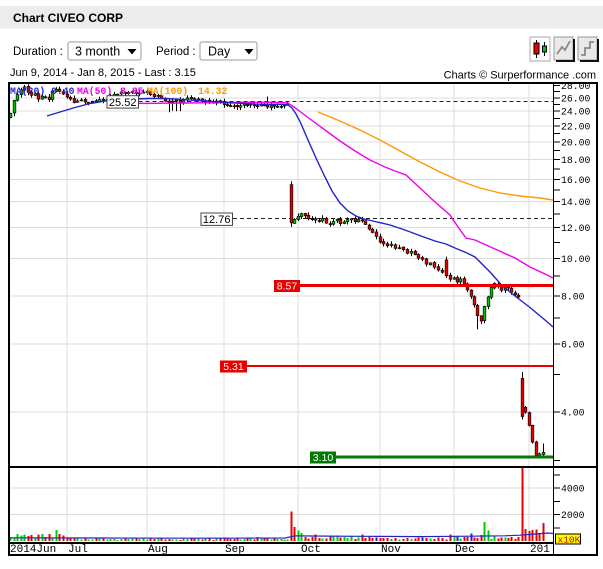 The image size is (603, 569). I want to click on svg-text: 6.40, so click(63, 91).